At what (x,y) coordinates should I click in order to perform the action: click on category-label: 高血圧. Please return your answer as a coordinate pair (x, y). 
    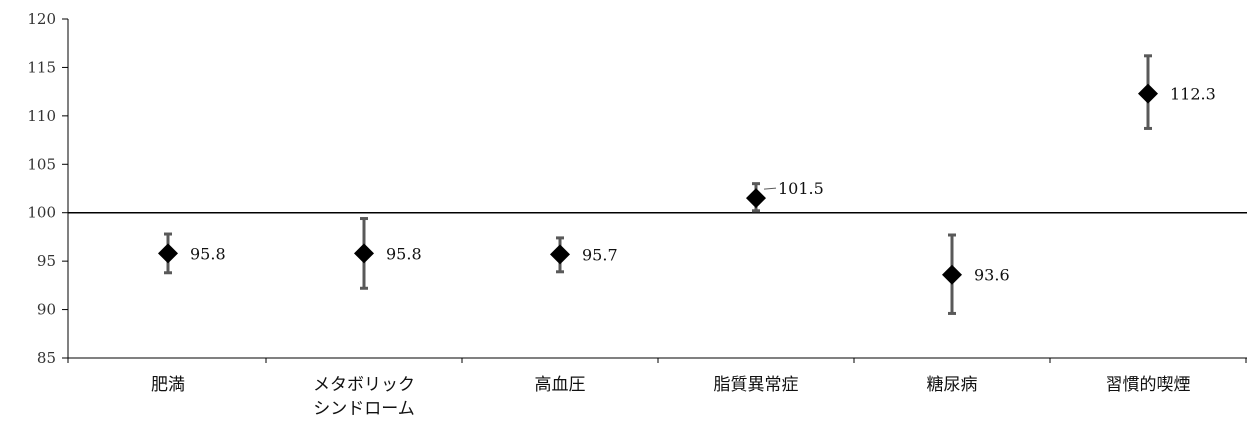
    Looking at the image, I should click on (560, 385).